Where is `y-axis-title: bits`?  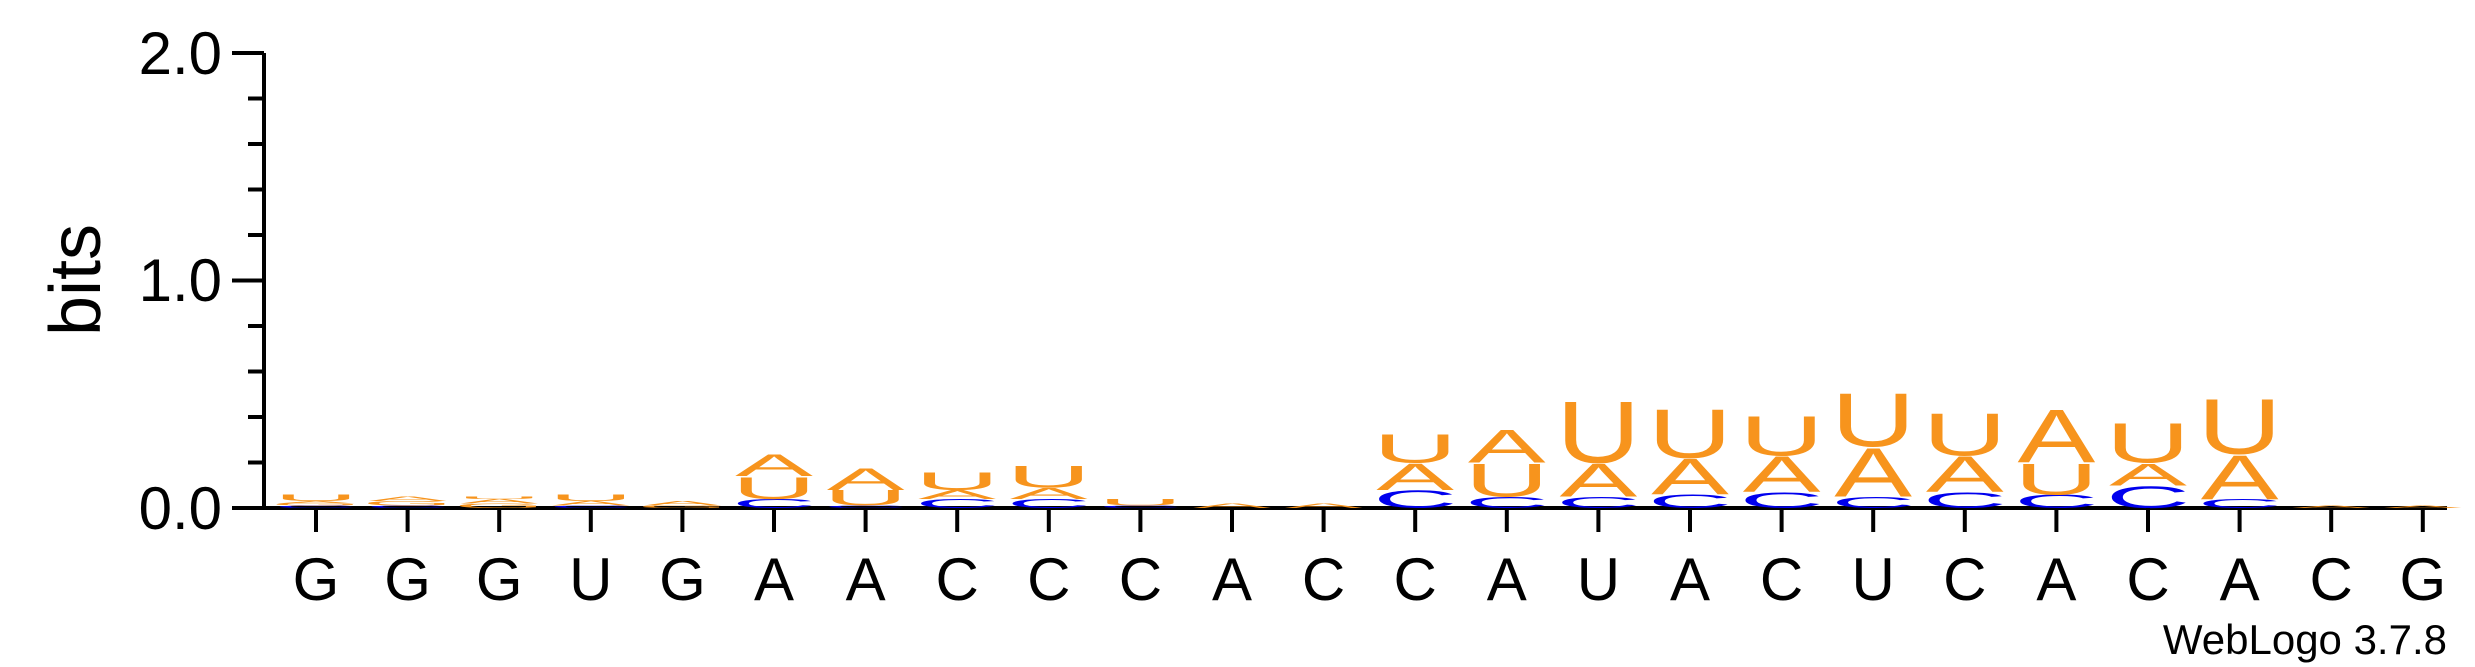
y-axis-title: bits is located at coordinates (76, 280).